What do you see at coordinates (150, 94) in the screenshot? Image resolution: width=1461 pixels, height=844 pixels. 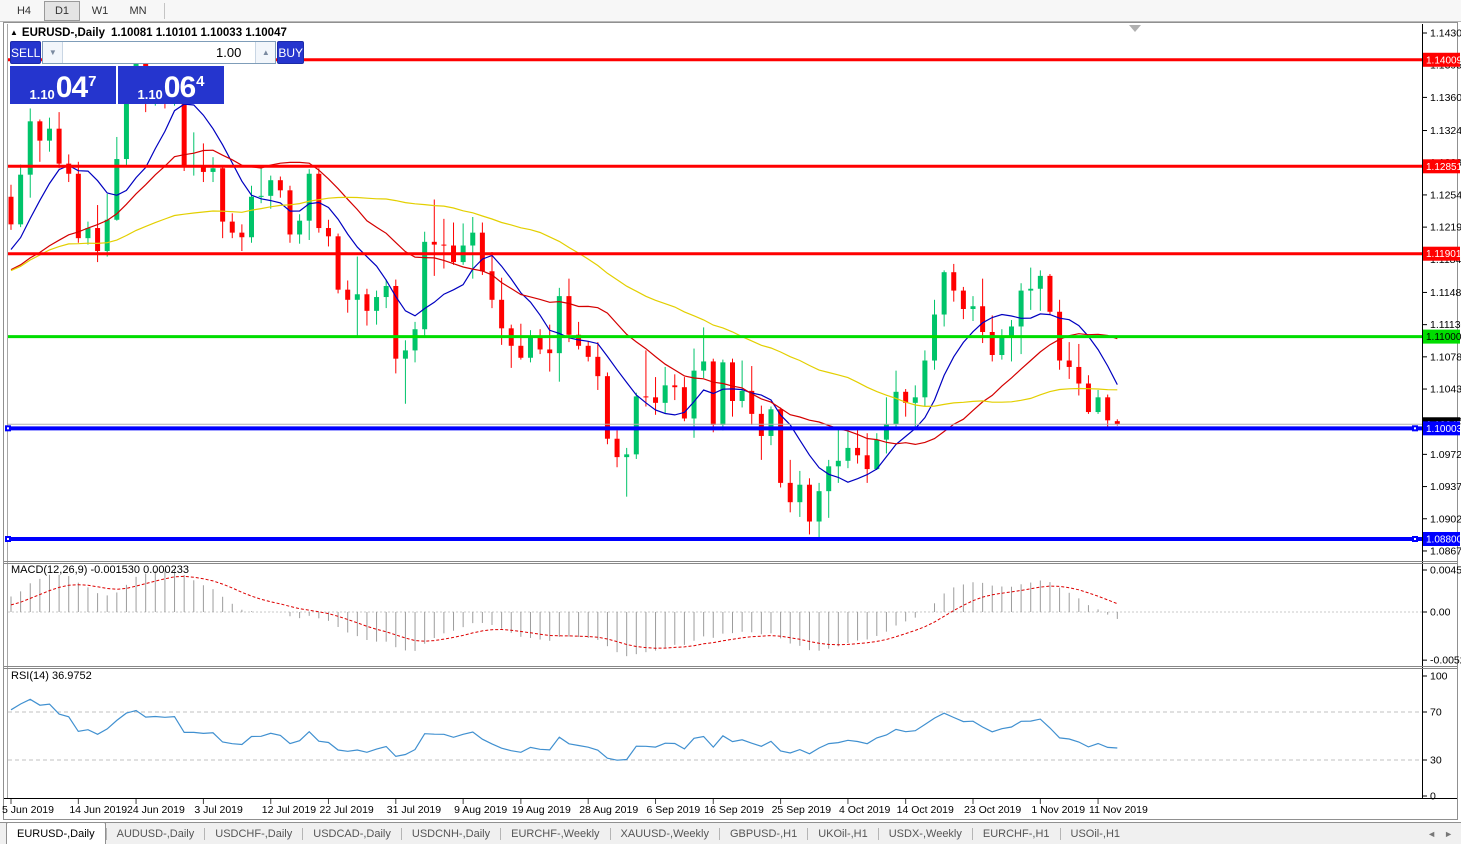 I see `buy-price-prefix: 1.10` at bounding box center [150, 94].